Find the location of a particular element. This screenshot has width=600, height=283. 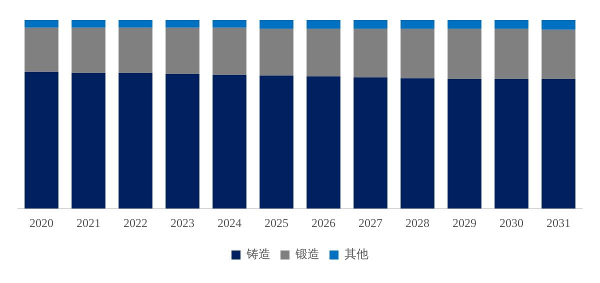

x-tick-label: 2026 is located at coordinates (324, 223).